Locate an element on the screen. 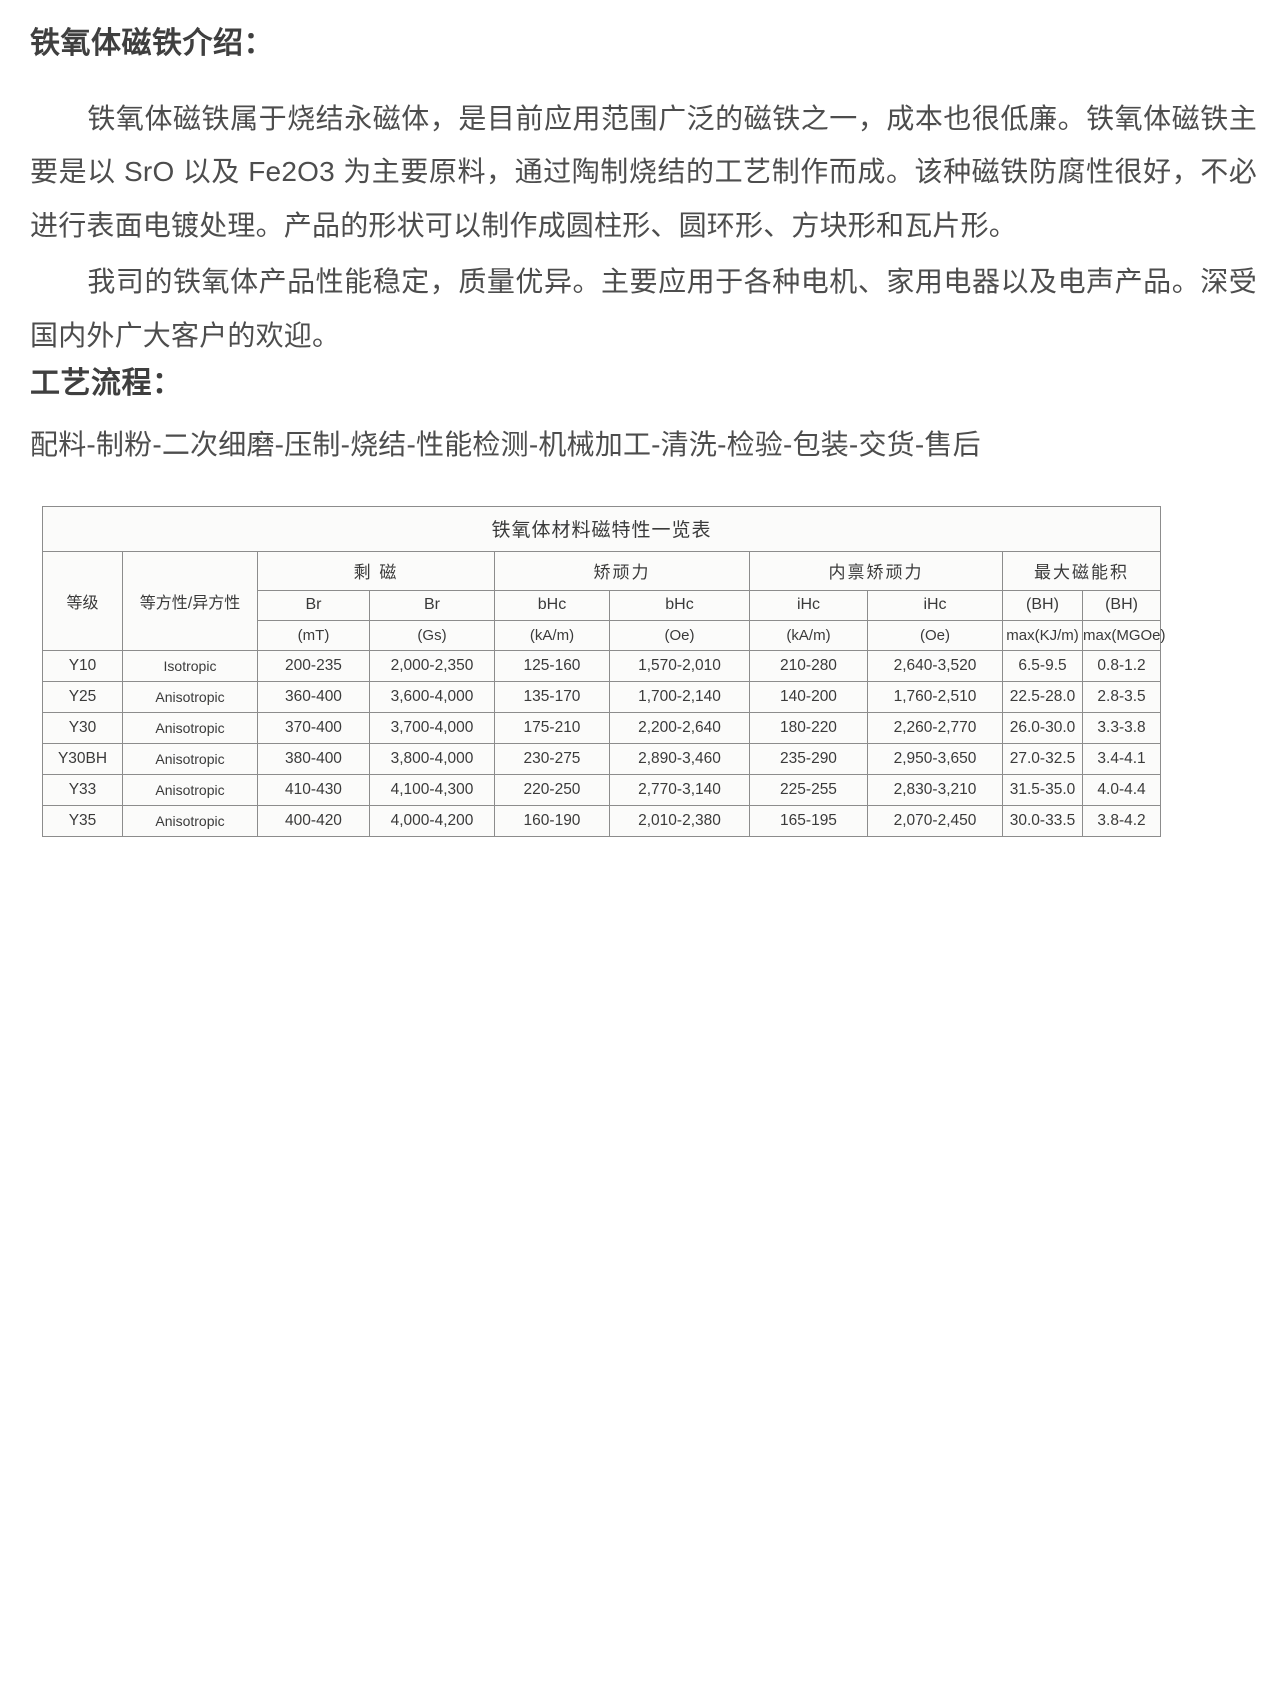 The height and width of the screenshot is (1690, 1287). col-unit-bhc-oe: (Oe) is located at coordinates (679, 635).